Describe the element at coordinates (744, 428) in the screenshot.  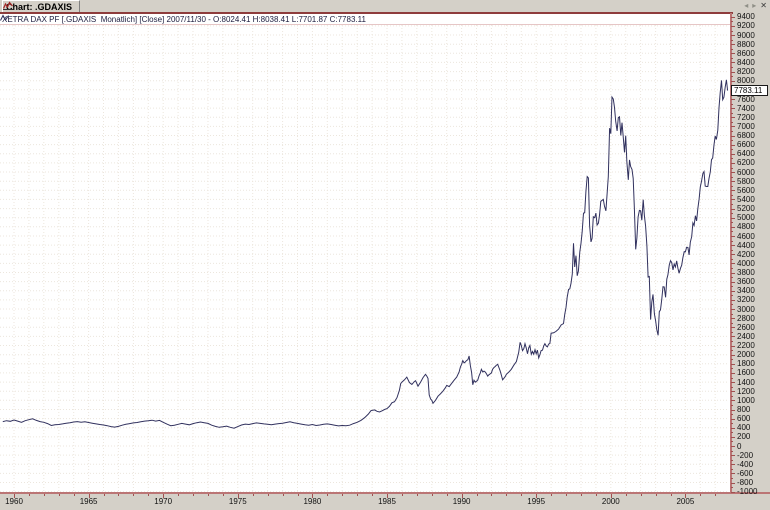
I see `y-axis-label: 400` at that location.